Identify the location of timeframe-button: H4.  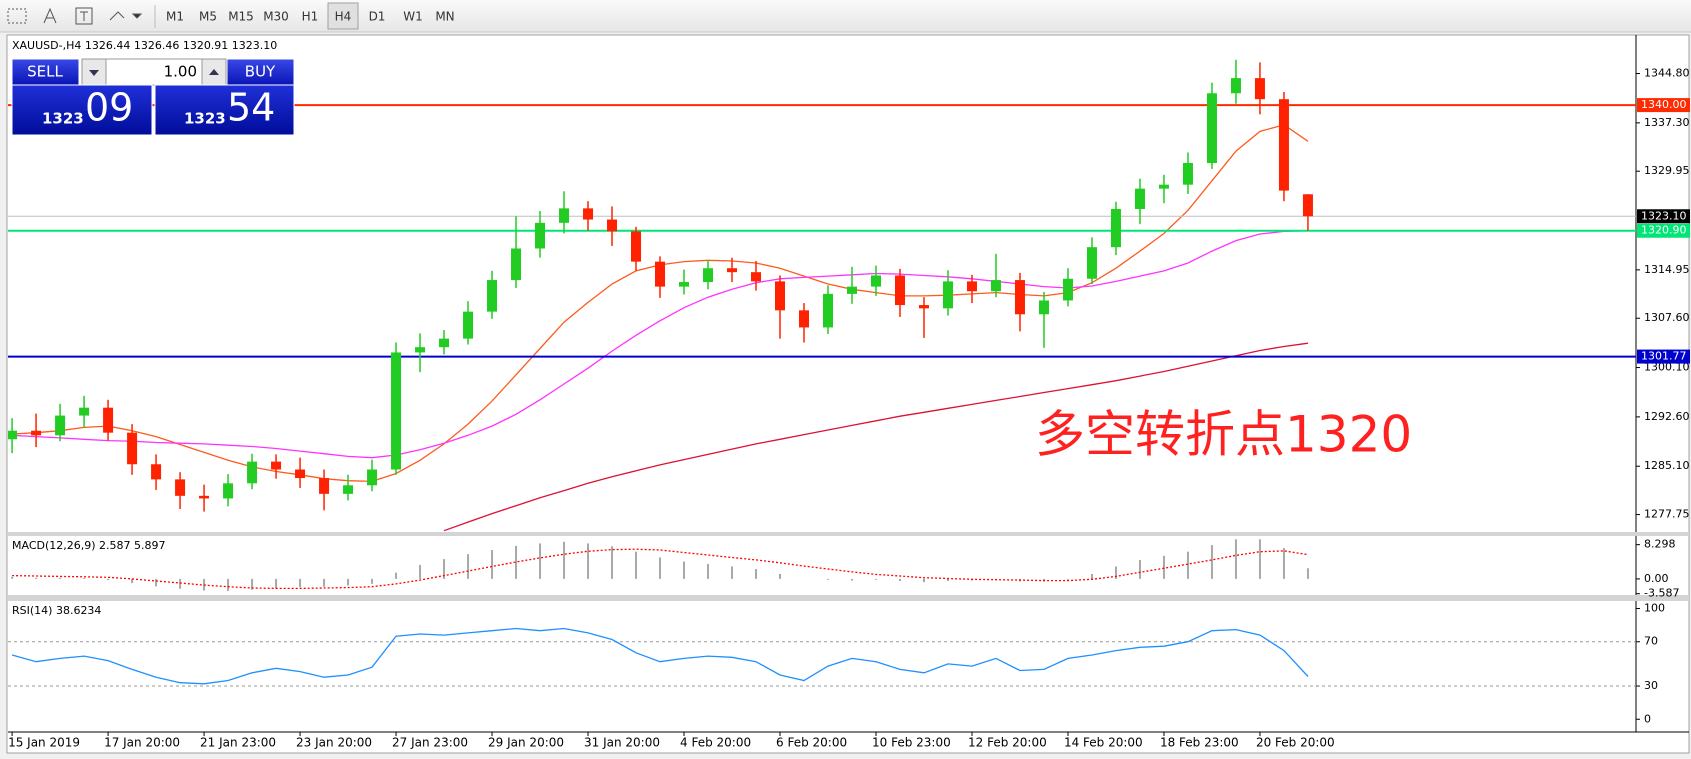
(343, 17).